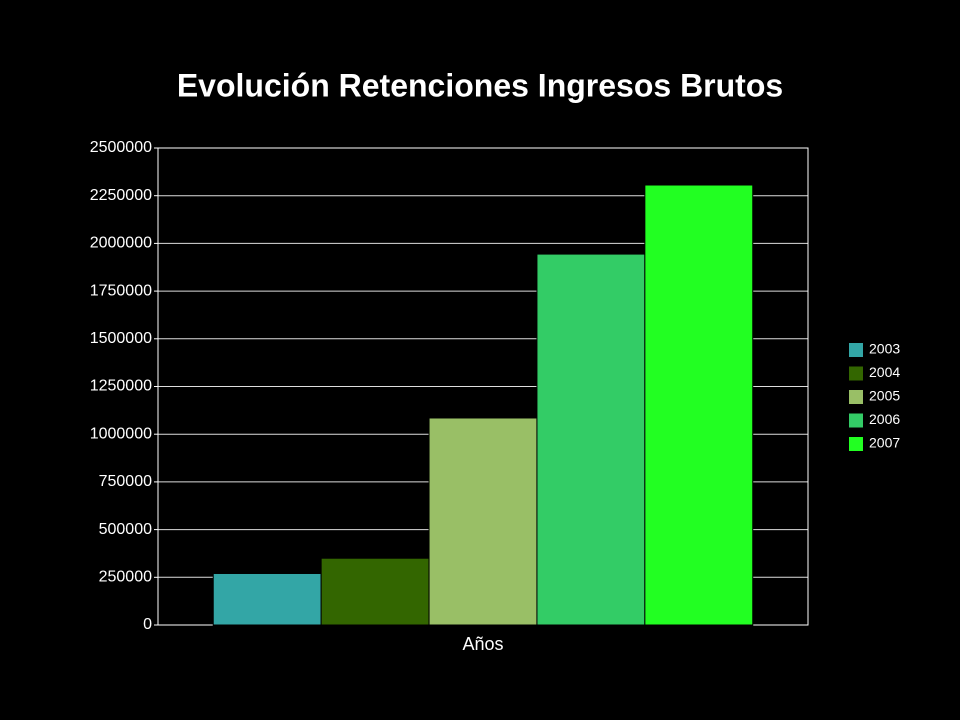  What do you see at coordinates (147, 624) in the screenshot?
I see `y-tick-label: 0` at bounding box center [147, 624].